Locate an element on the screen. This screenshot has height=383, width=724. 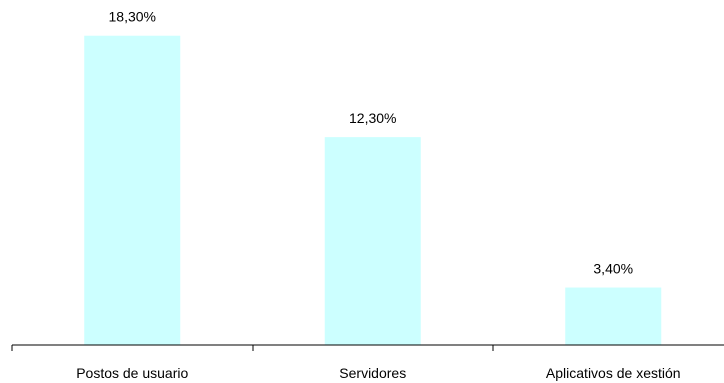
category-label: Postos de usuario is located at coordinates (132, 373).